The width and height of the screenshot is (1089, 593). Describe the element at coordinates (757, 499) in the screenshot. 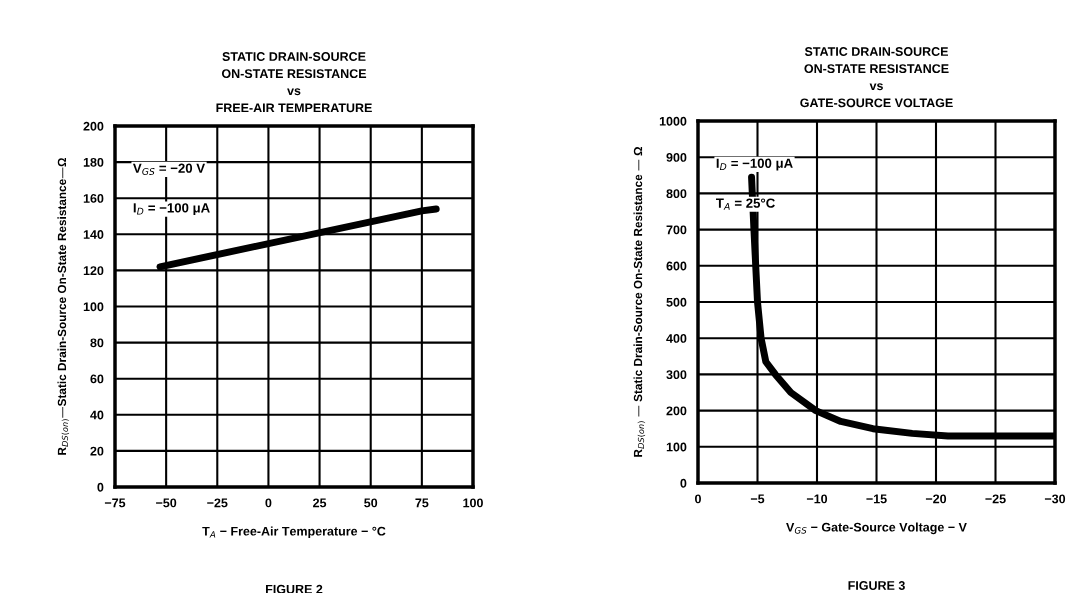

I see `x-tick-label: −5` at that location.